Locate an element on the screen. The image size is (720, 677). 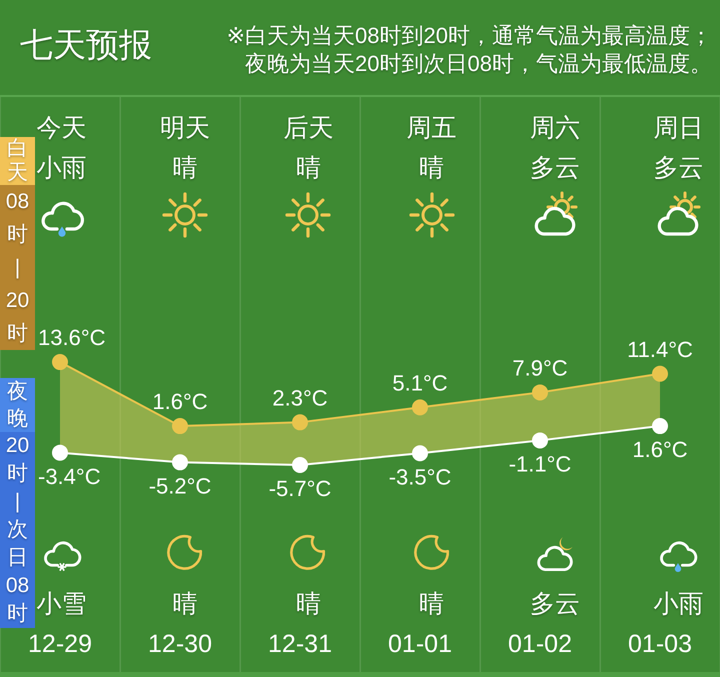
x-tick-label: 12-29 is located at coordinates (60, 644).